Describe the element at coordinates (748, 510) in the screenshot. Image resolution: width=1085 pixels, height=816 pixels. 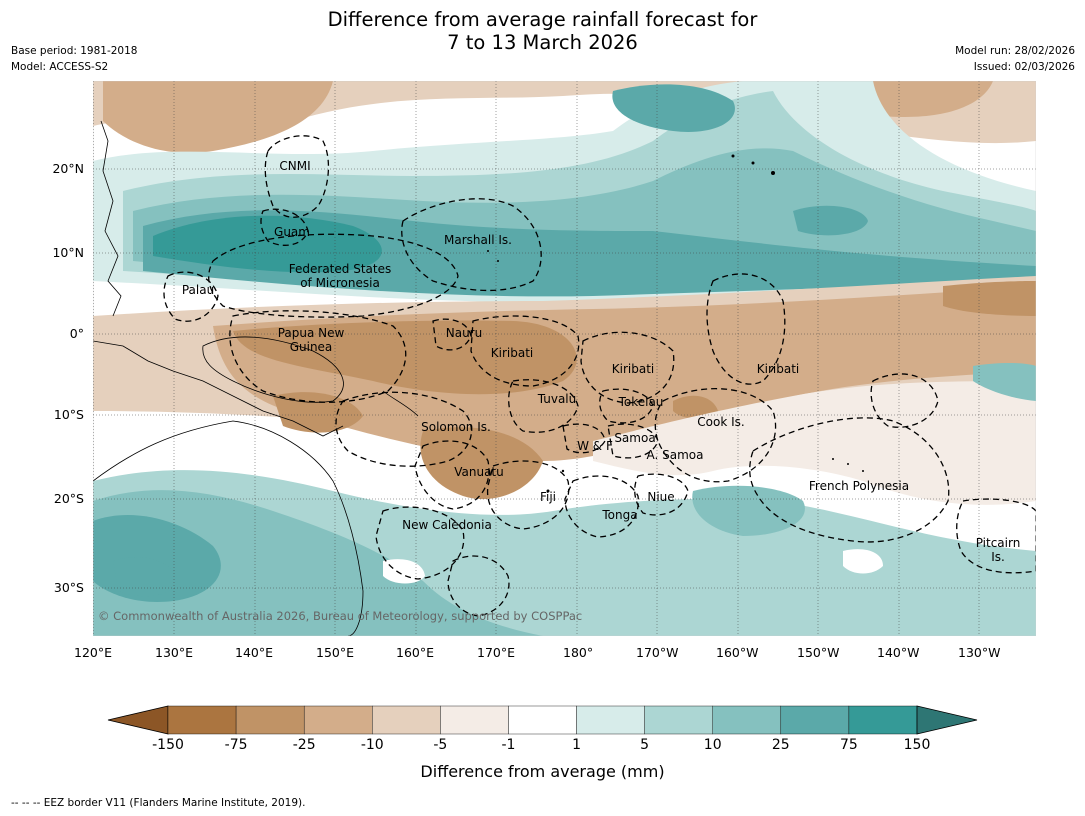
I see `field-teal-southeast` at that location.